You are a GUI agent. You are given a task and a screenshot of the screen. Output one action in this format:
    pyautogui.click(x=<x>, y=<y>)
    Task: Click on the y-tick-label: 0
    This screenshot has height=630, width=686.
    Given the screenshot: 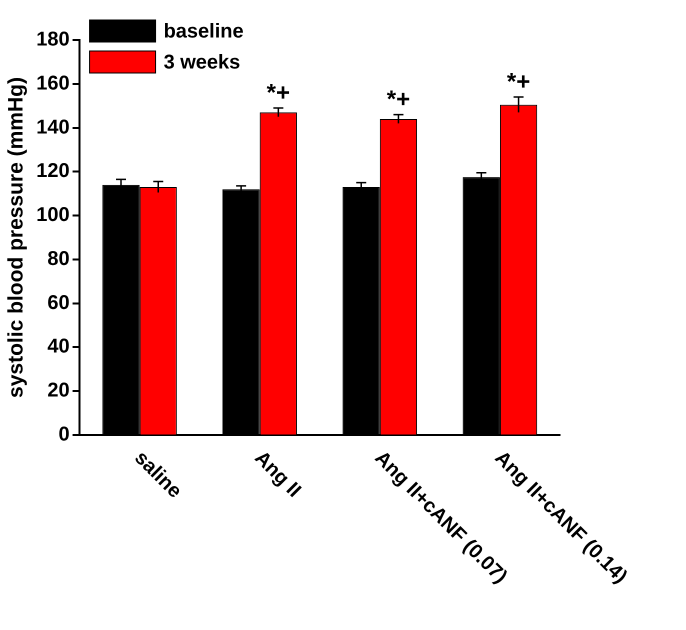 What is the action you would take?
    pyautogui.click(x=64, y=435)
    